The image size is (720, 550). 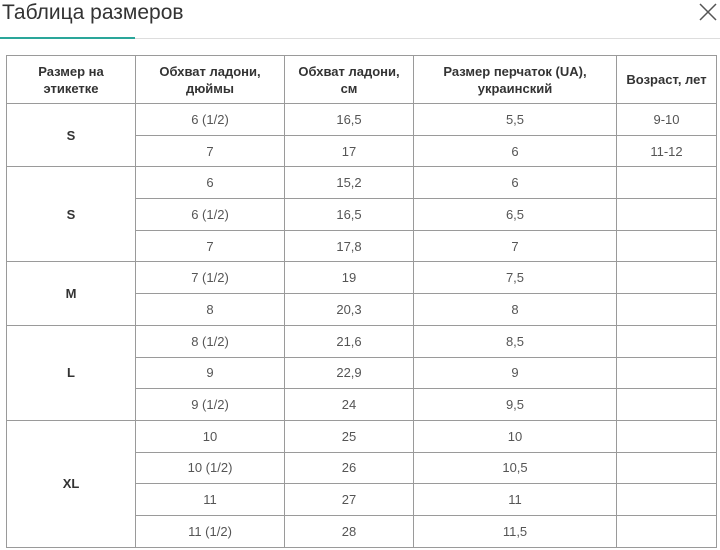 I want to click on table-cell: 15,2, so click(x=349, y=183).